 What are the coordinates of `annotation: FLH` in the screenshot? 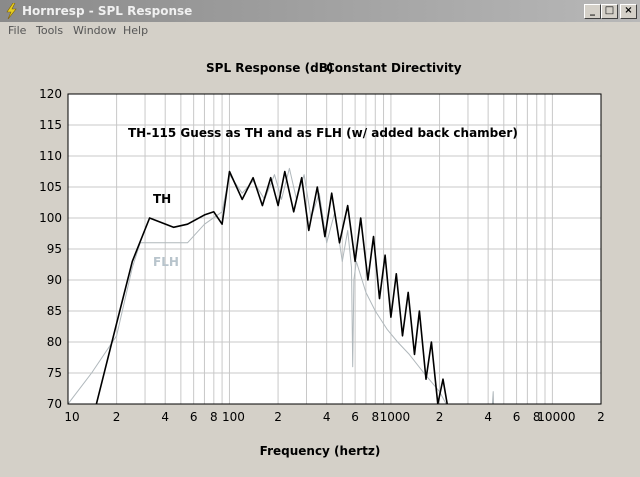 It's located at (166, 262).